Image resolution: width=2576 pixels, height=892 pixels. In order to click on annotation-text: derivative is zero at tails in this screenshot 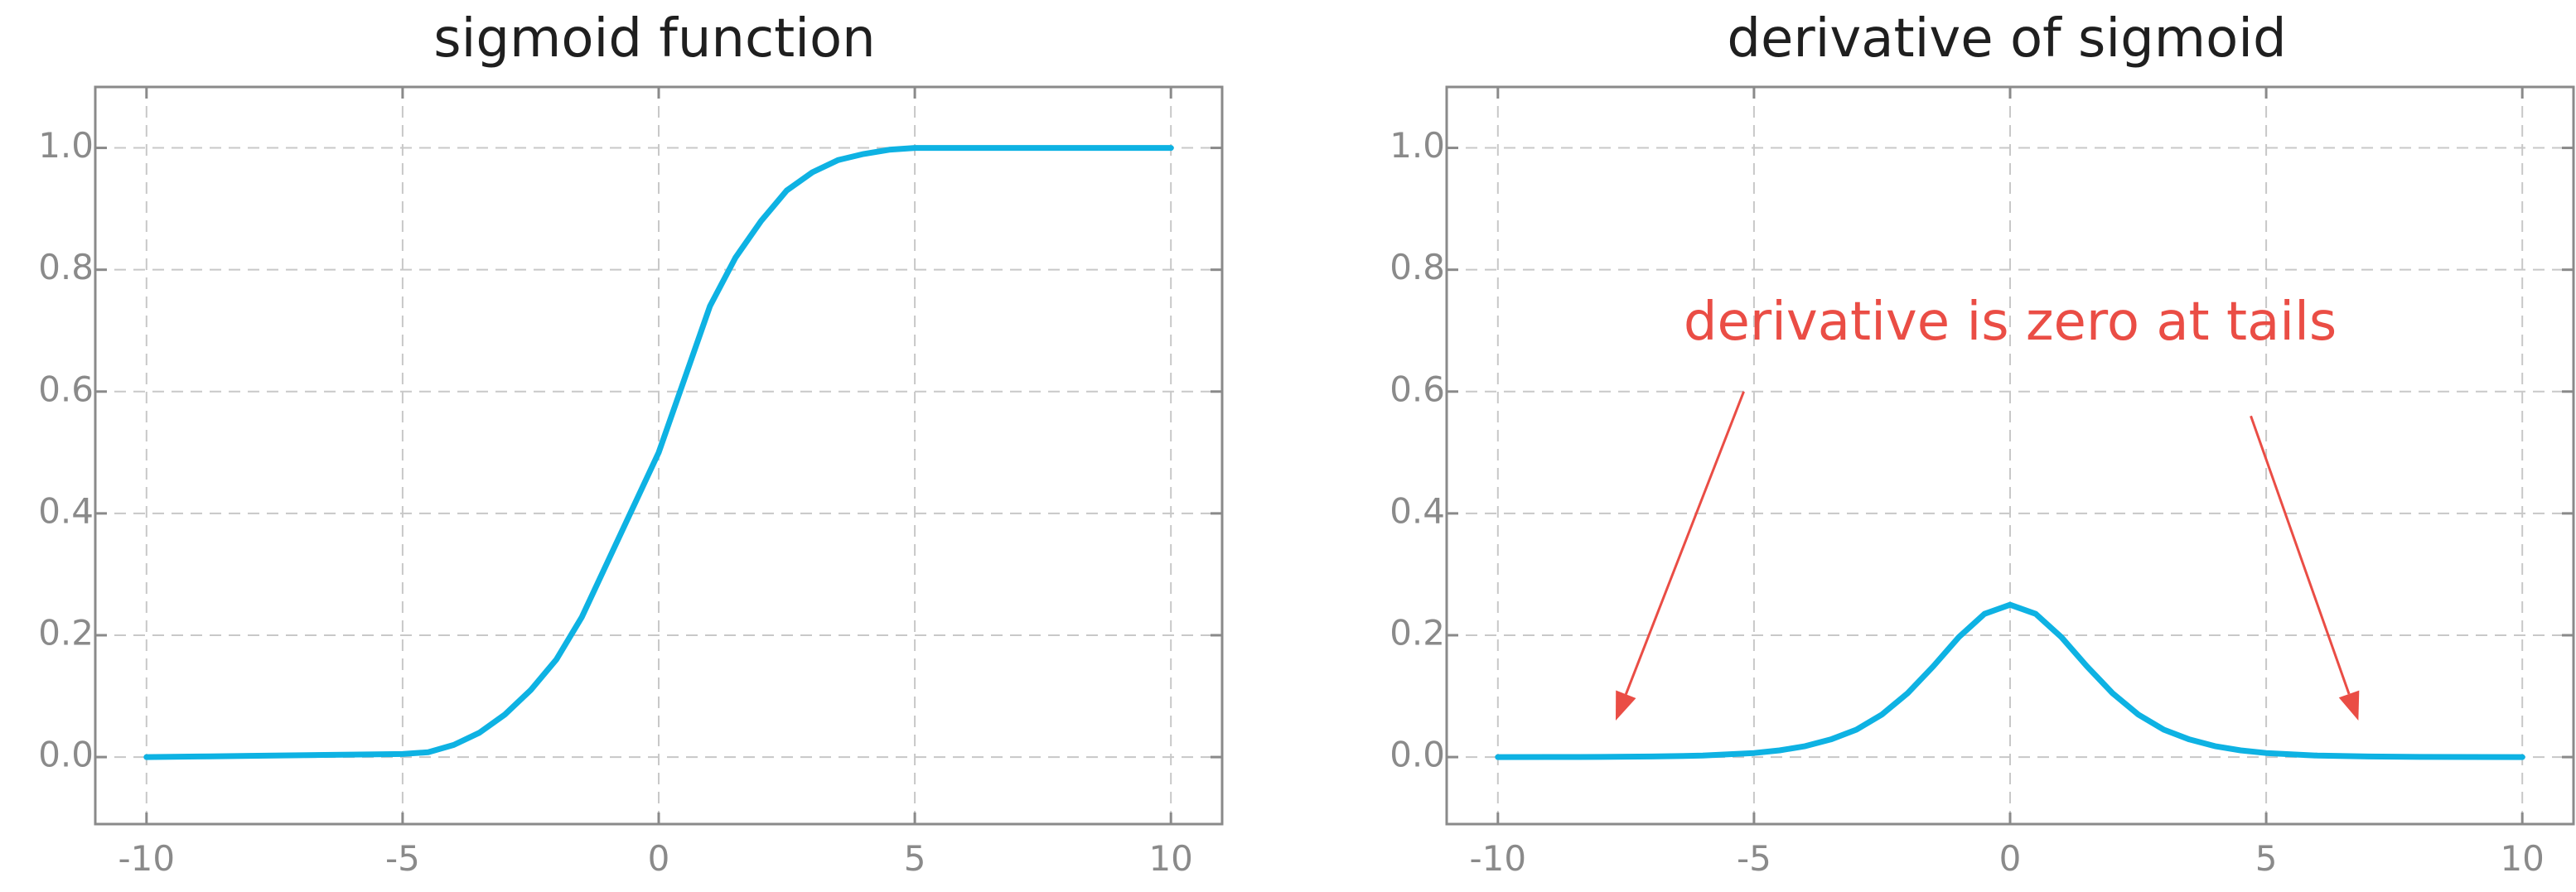, I will do `click(2010, 322)`.